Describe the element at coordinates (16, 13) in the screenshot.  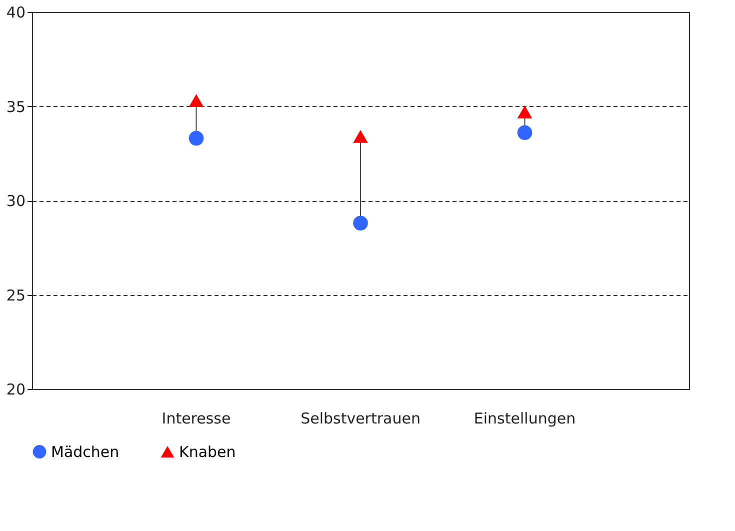
I see `y-tick-label: 40` at that location.